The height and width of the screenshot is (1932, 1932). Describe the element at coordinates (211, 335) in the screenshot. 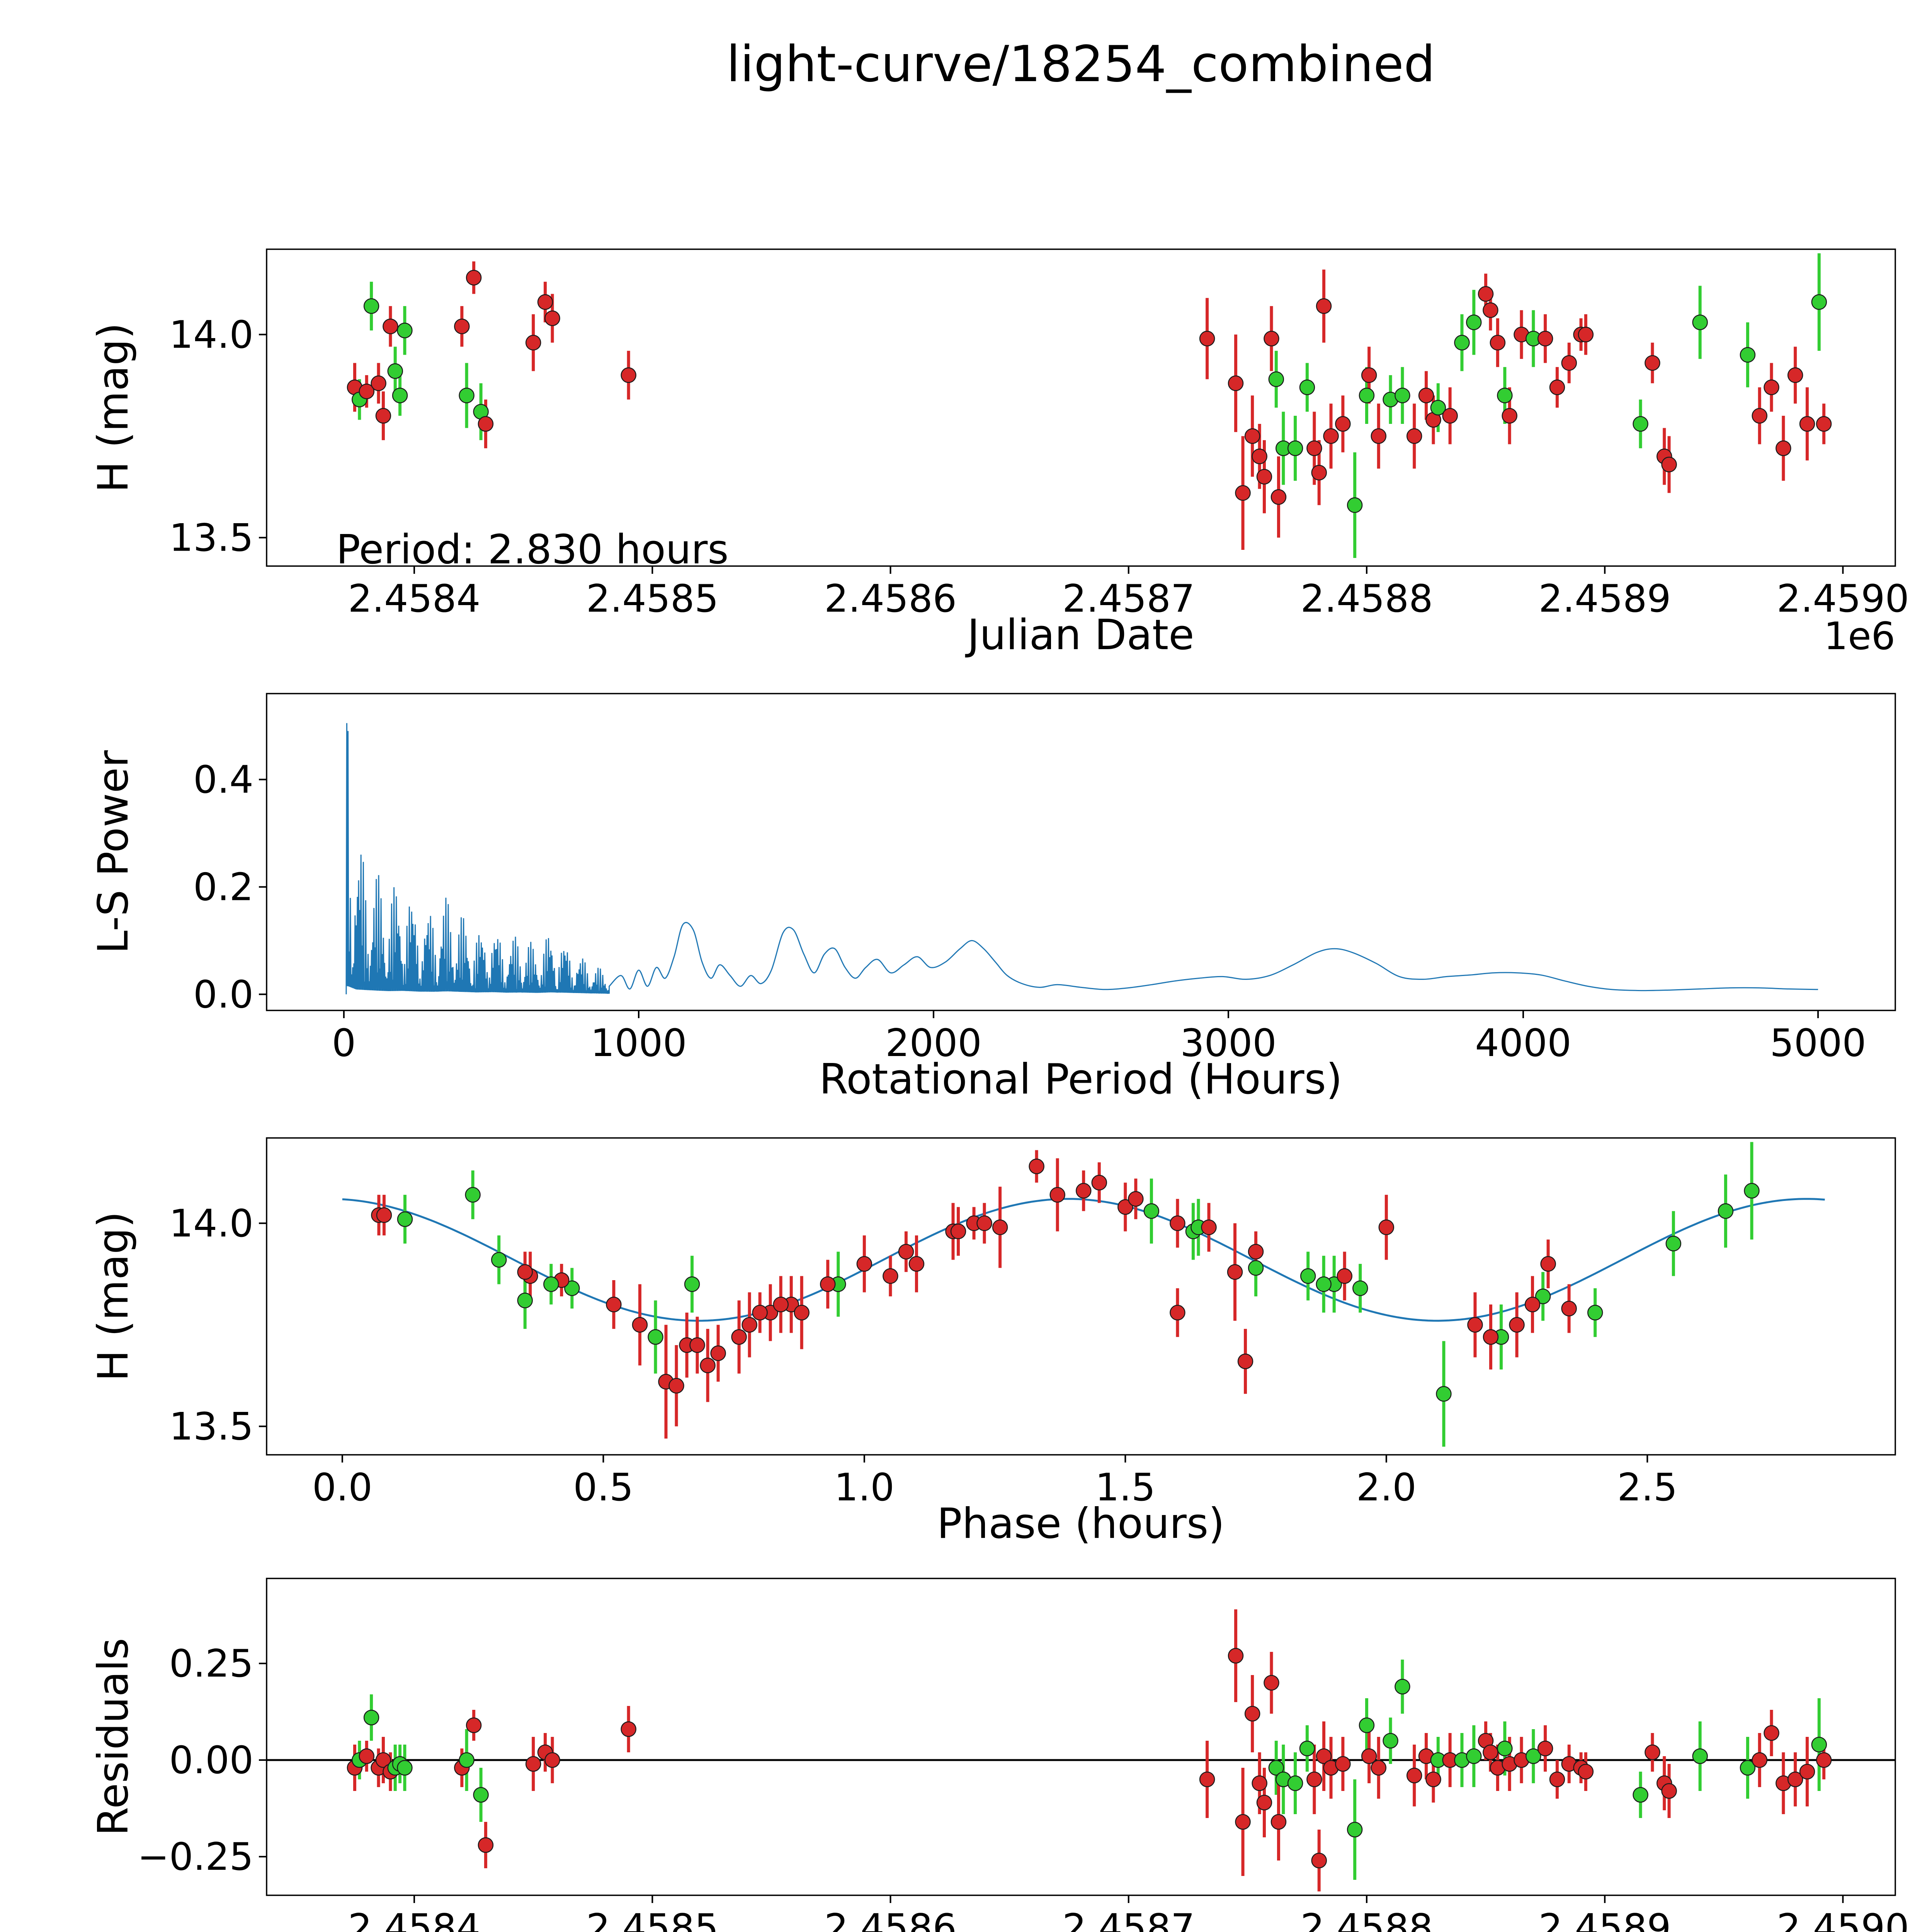

I see `y-tick-label: 14.0` at that location.